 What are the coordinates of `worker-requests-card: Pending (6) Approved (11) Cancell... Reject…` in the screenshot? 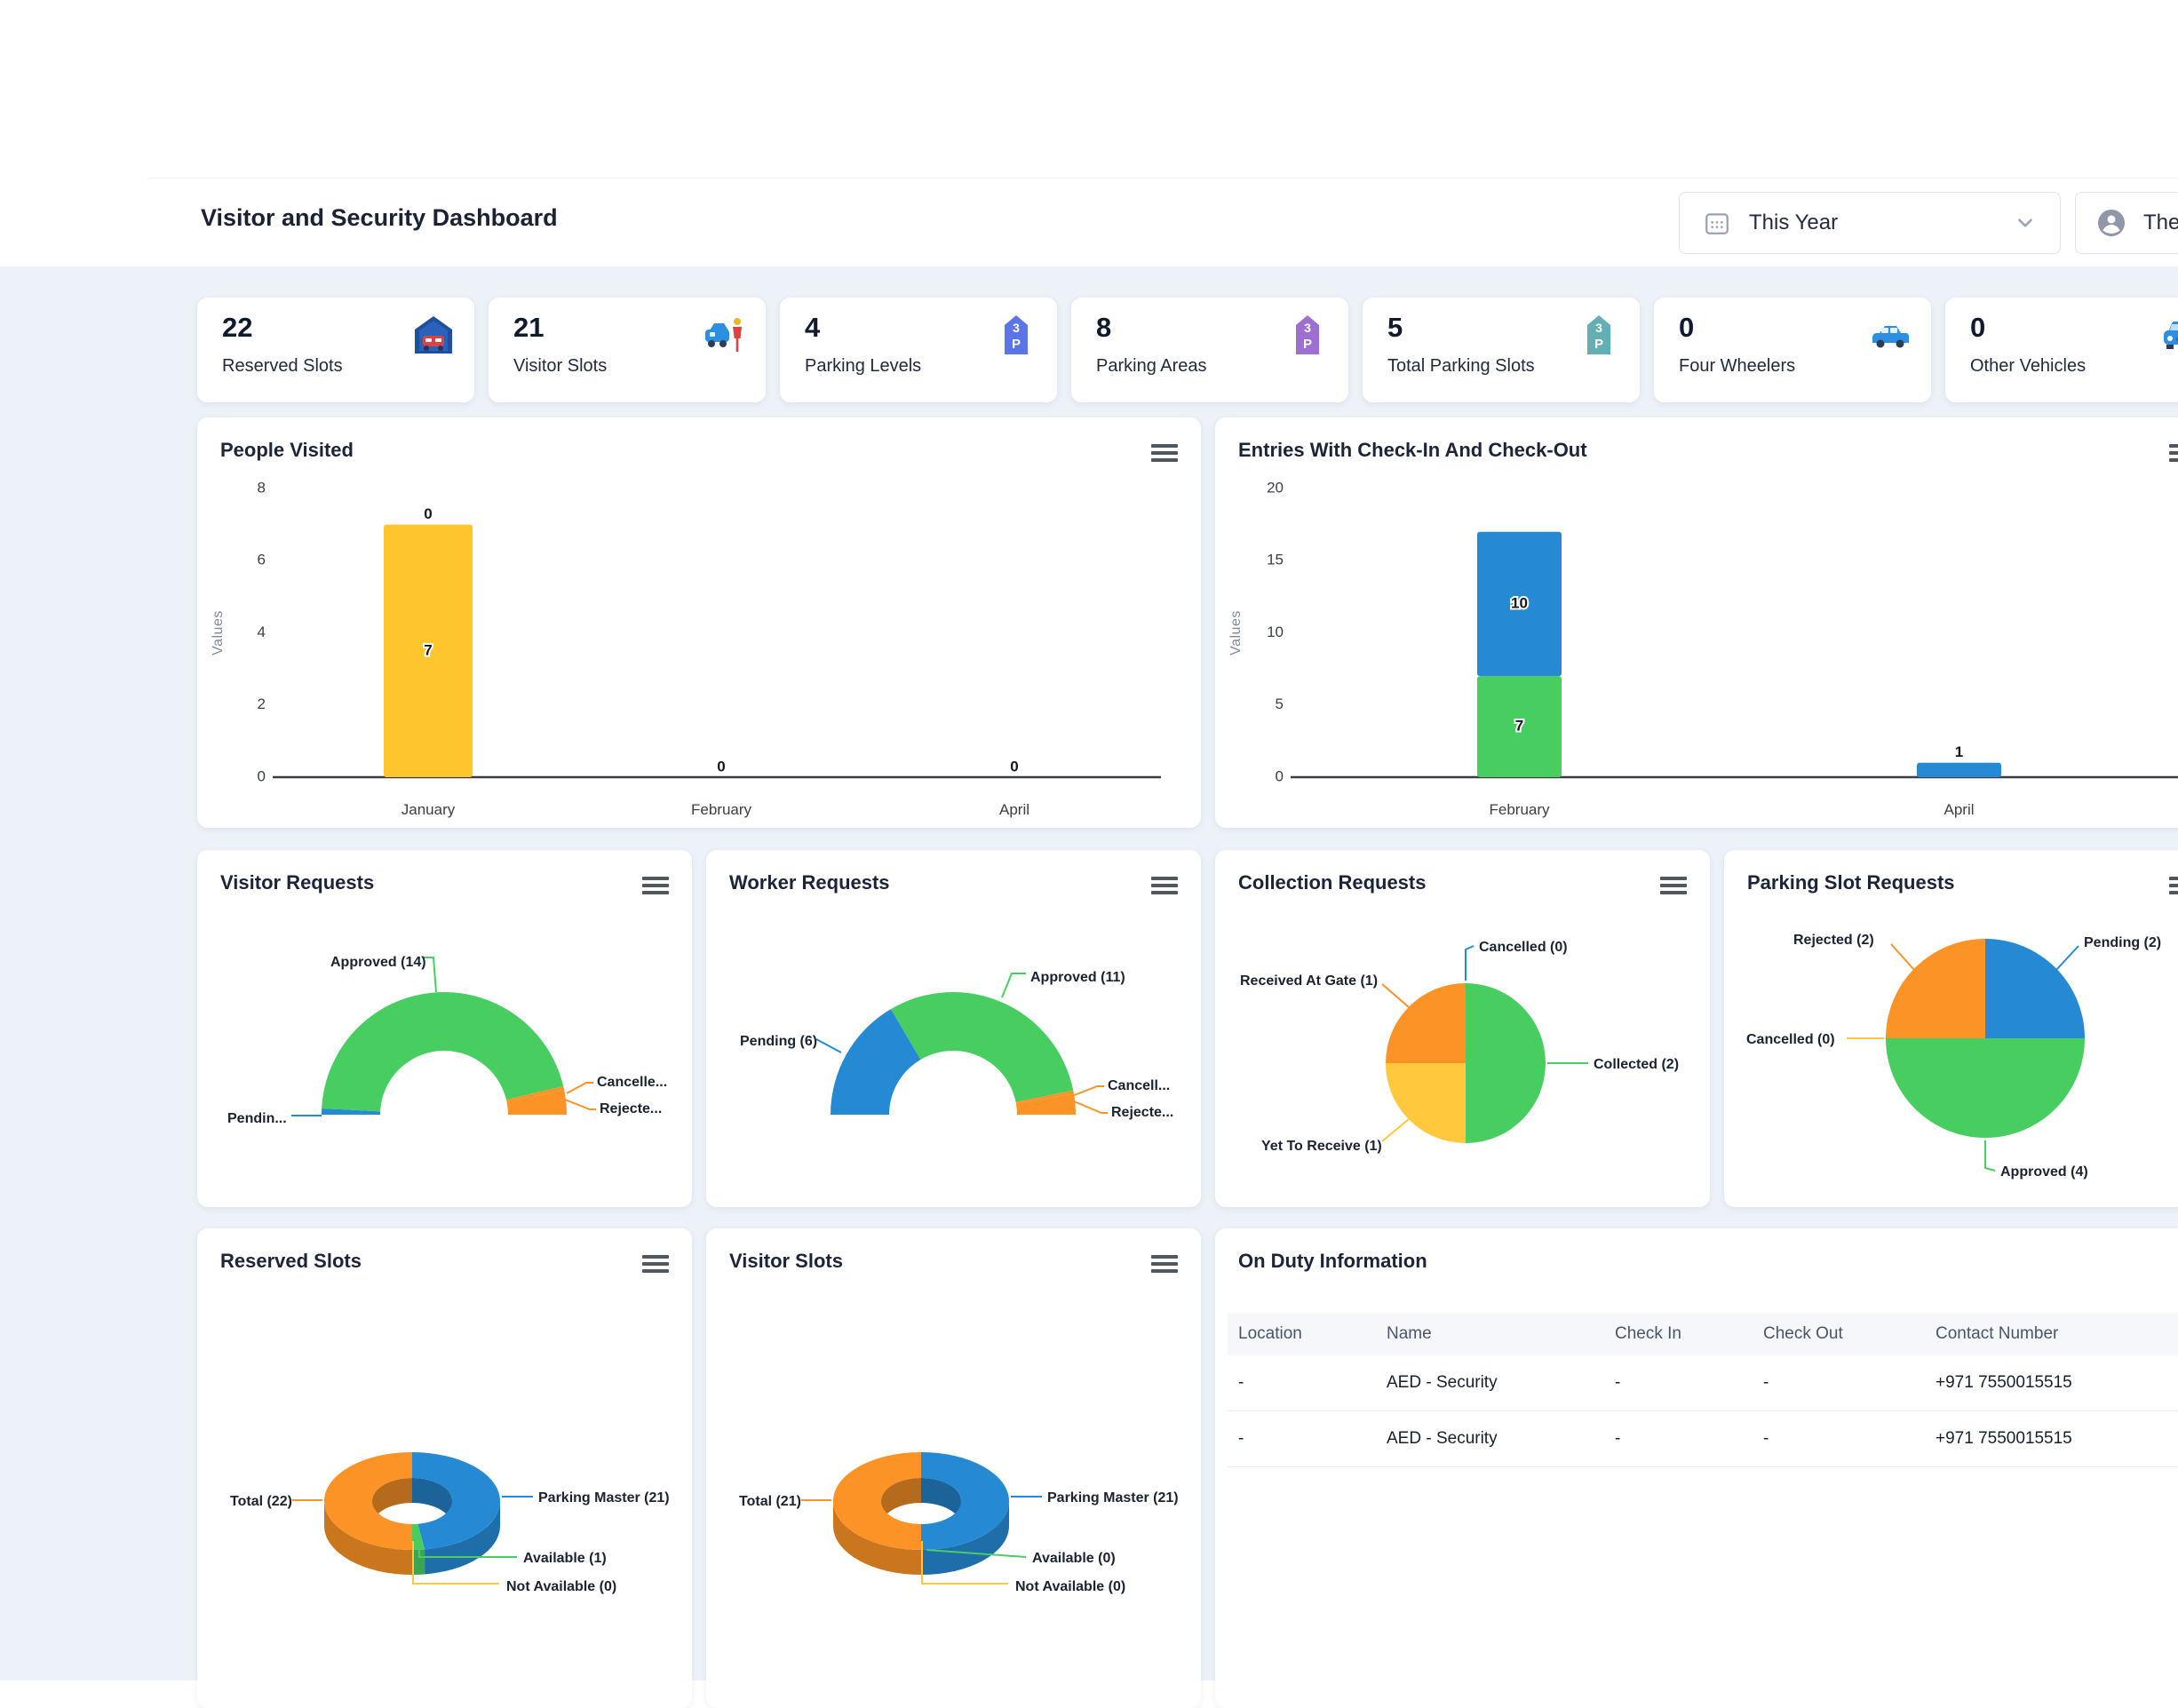 It's located at (953, 1028).